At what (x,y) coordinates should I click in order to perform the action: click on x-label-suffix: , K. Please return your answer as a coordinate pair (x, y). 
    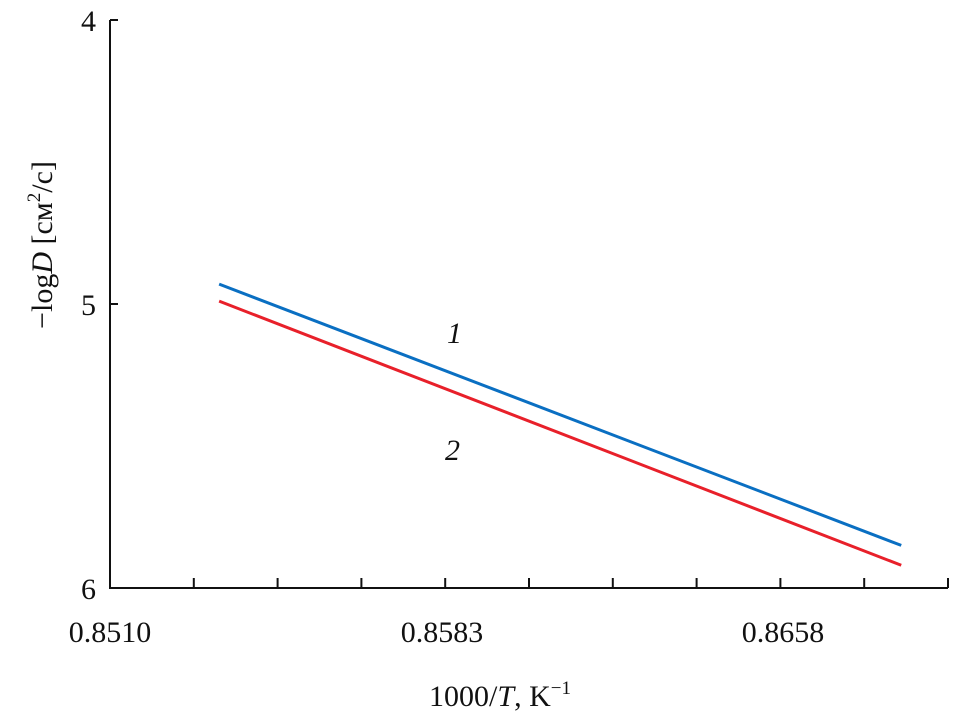
    Looking at the image, I should click on (532, 696).